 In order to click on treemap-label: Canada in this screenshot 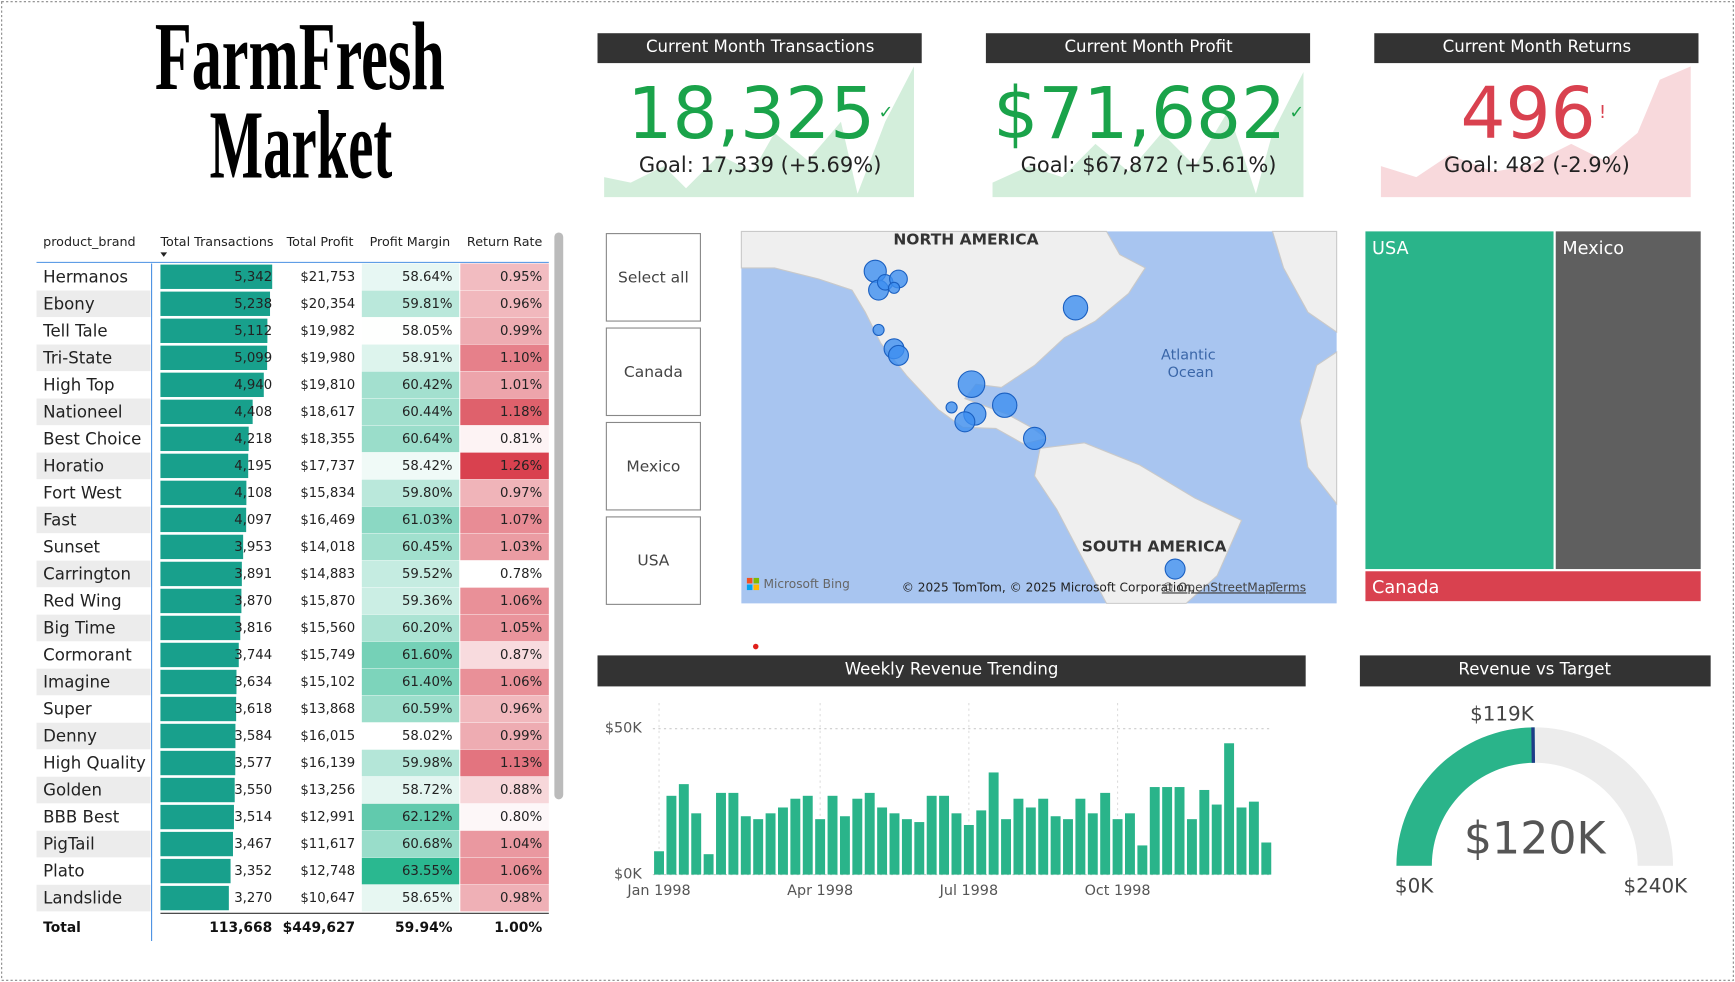, I will do `click(1405, 588)`.